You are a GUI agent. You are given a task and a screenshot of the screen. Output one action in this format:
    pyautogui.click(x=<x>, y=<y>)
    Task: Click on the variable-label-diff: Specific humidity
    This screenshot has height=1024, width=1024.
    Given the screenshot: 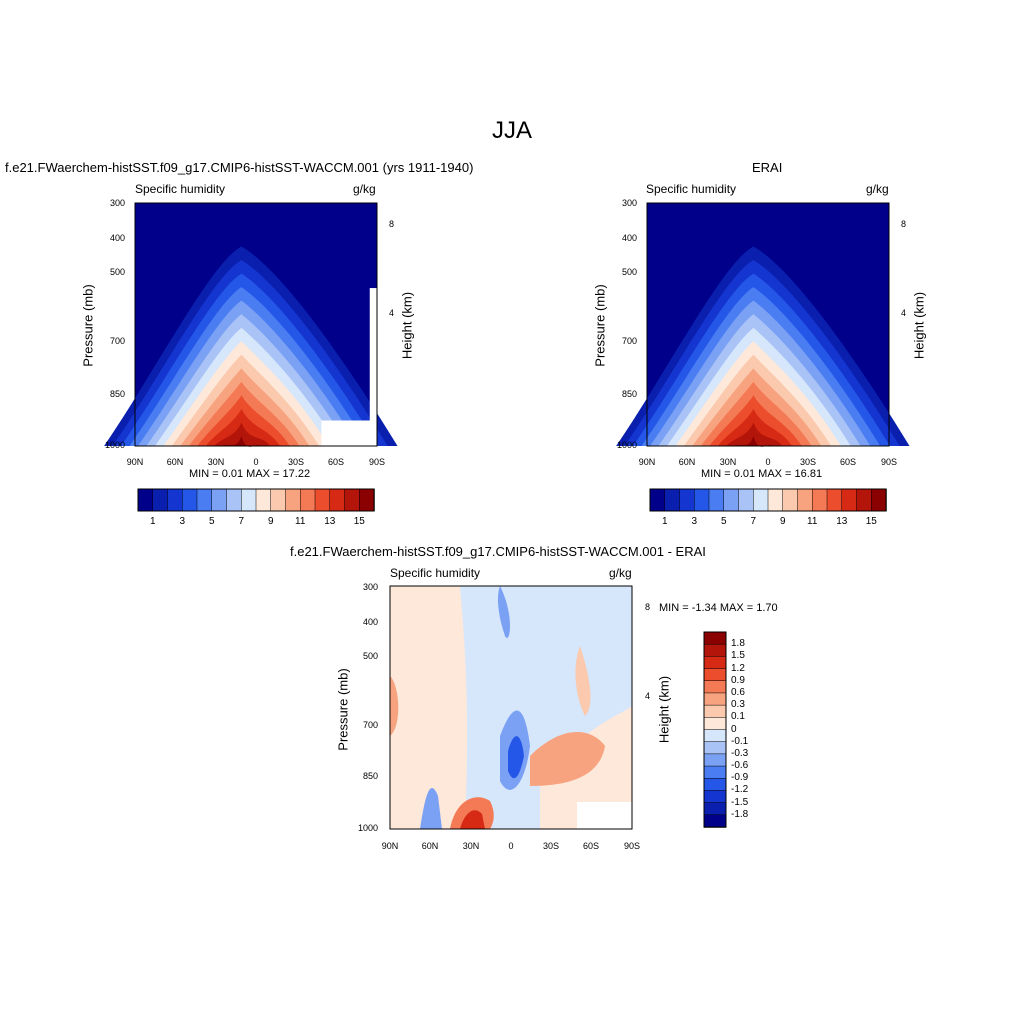 What is the action you would take?
    pyautogui.click(x=435, y=573)
    